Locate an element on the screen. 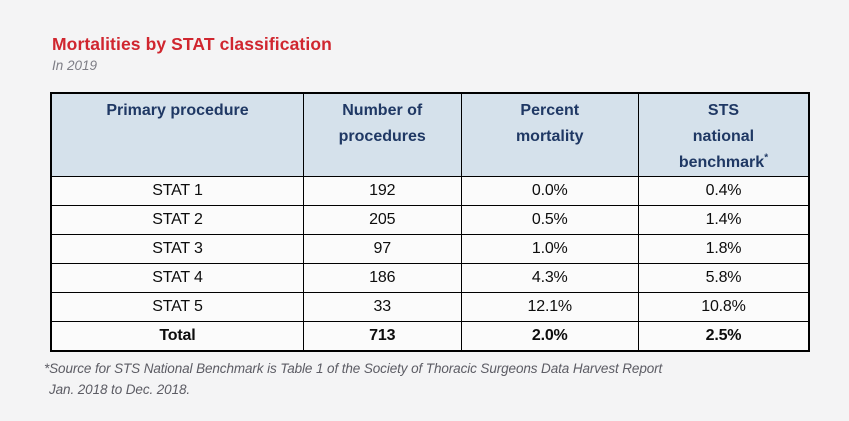  col-header-sts-national-benchmark: STS national benchmark* is located at coordinates (723, 134).